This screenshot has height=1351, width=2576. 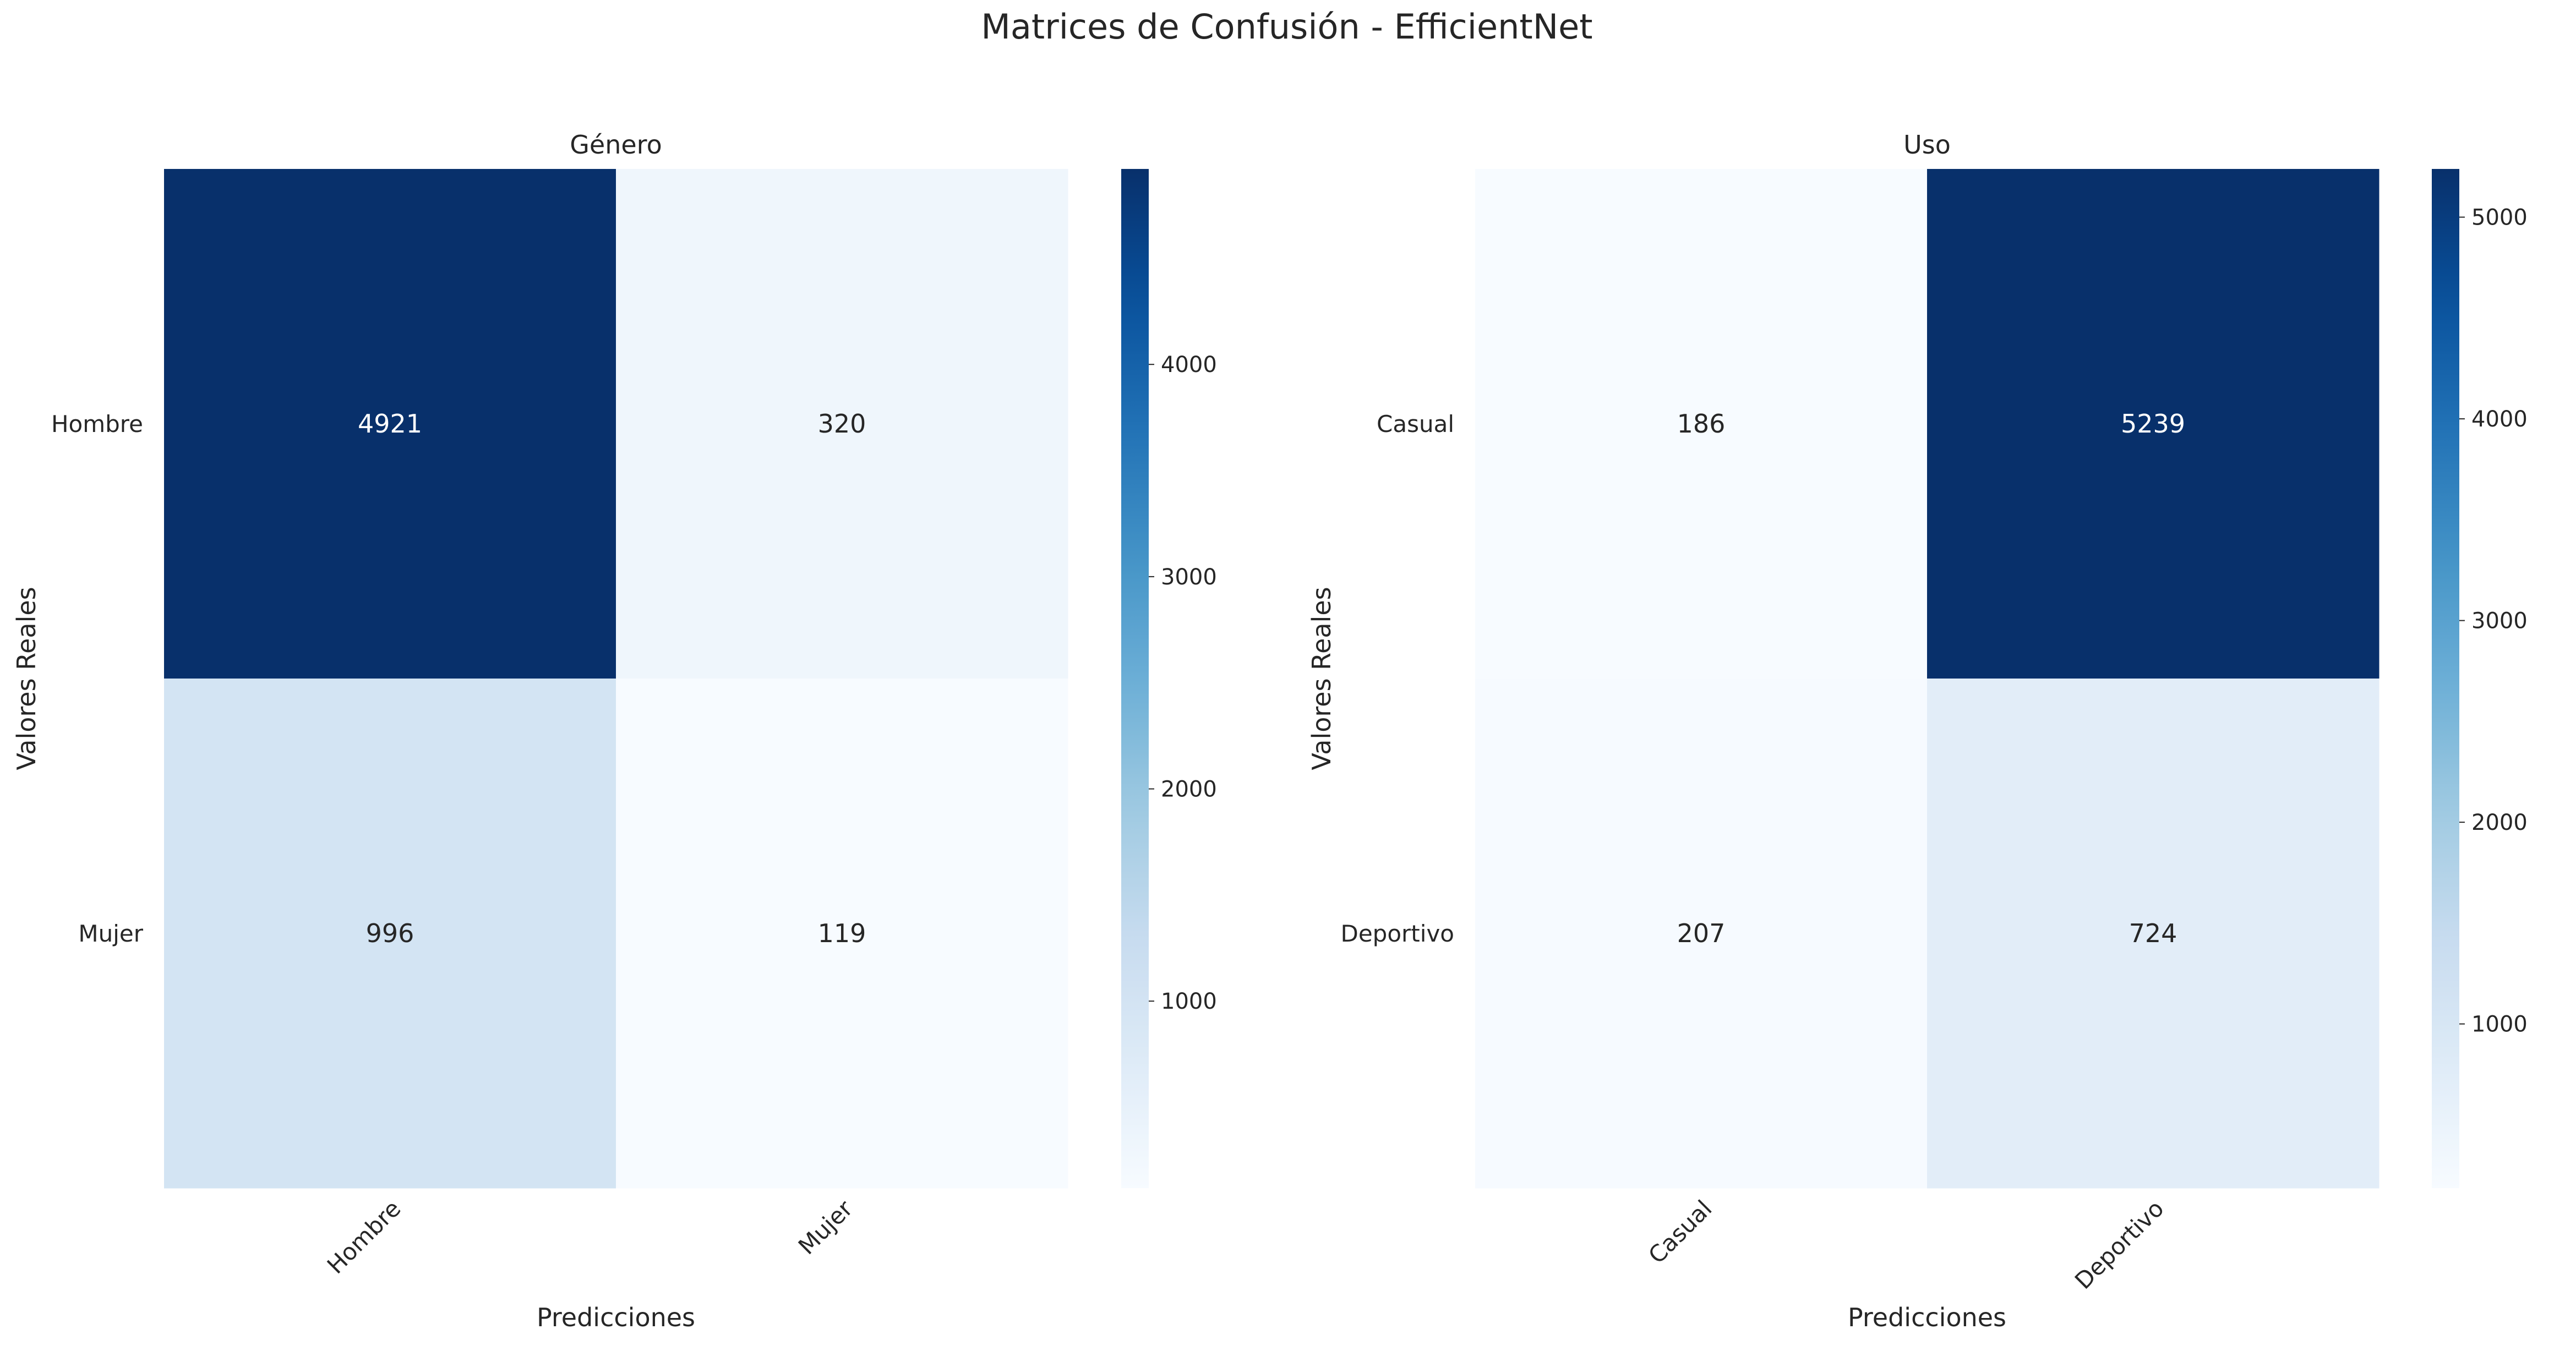 I want to click on panel-title: Uso, so click(x=1927, y=145).